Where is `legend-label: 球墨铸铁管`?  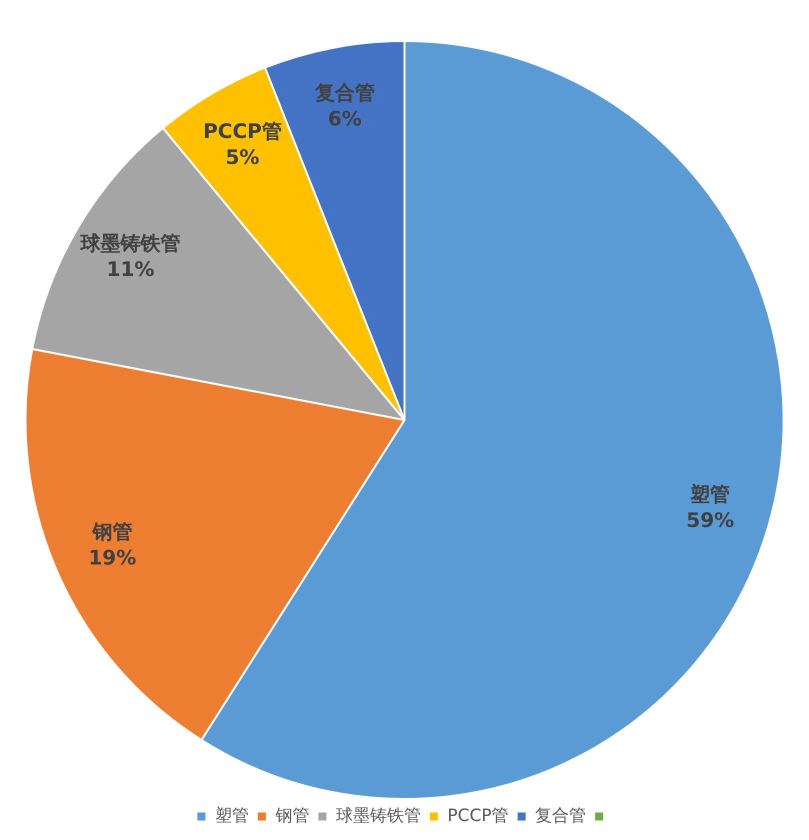 legend-label: 球墨铸铁管 is located at coordinates (378, 816).